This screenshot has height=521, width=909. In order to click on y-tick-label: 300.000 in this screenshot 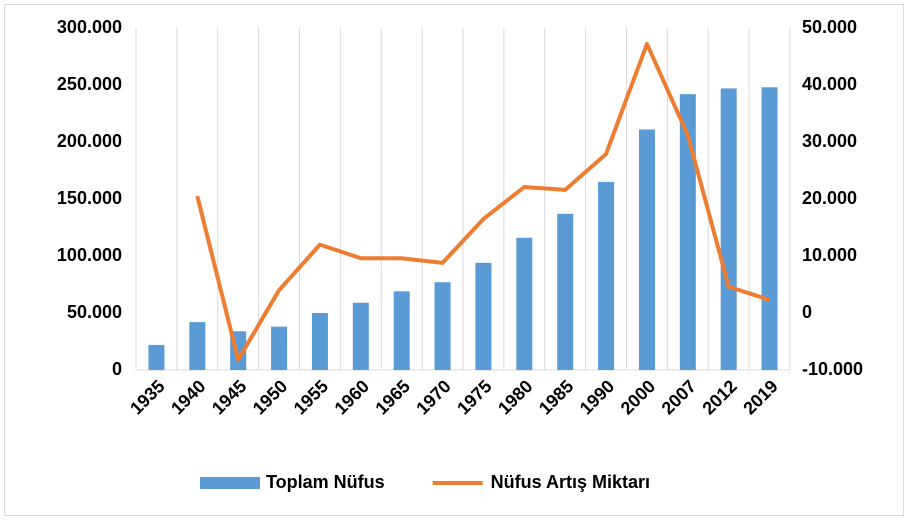, I will do `click(89, 27)`.